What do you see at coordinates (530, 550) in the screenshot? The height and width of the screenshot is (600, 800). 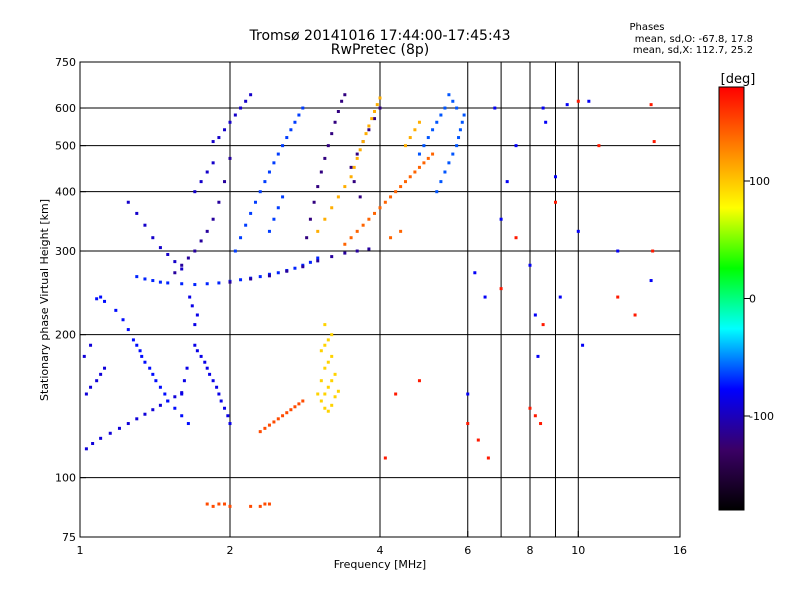 I see `x-tick-label: 8` at bounding box center [530, 550].